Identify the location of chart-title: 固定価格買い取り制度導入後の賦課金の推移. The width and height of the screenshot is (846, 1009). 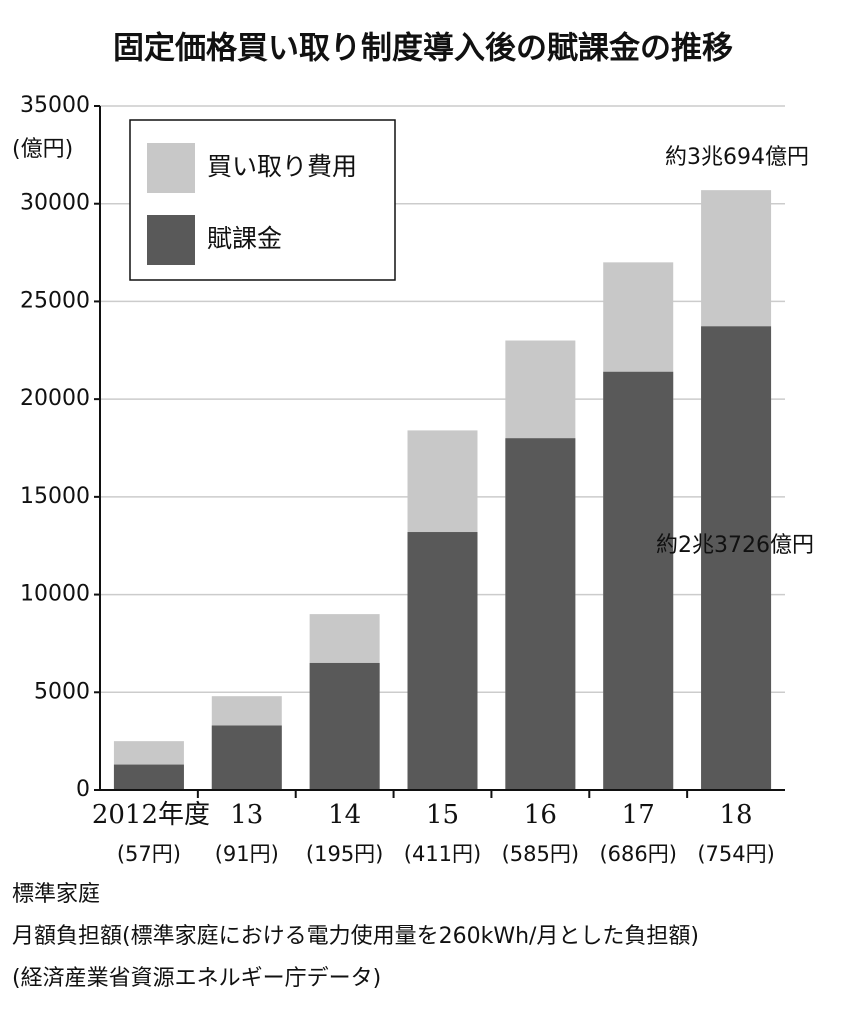
(423, 49).